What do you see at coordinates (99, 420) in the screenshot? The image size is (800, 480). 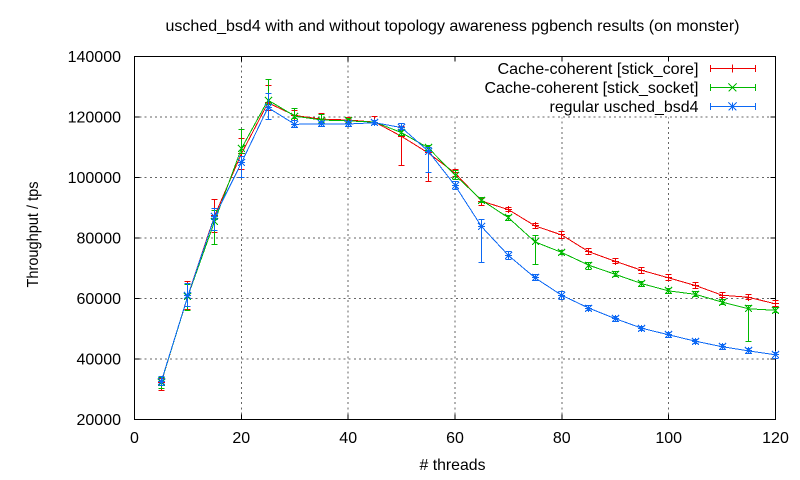 I see `svg-text: 20000` at bounding box center [99, 420].